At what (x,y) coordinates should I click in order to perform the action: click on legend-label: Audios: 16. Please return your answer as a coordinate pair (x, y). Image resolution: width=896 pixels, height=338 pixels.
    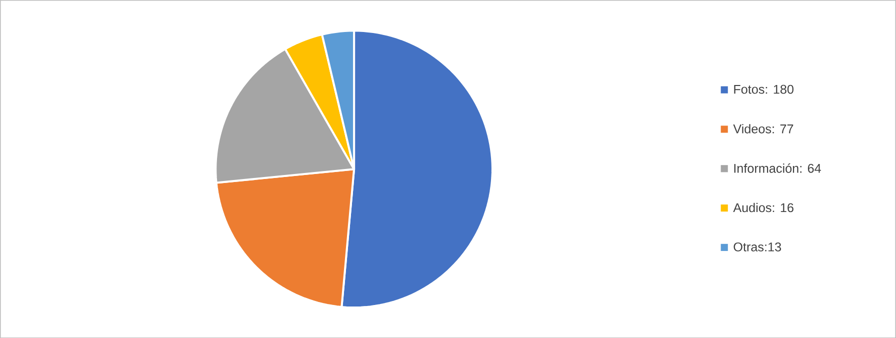
    Looking at the image, I should click on (763, 207).